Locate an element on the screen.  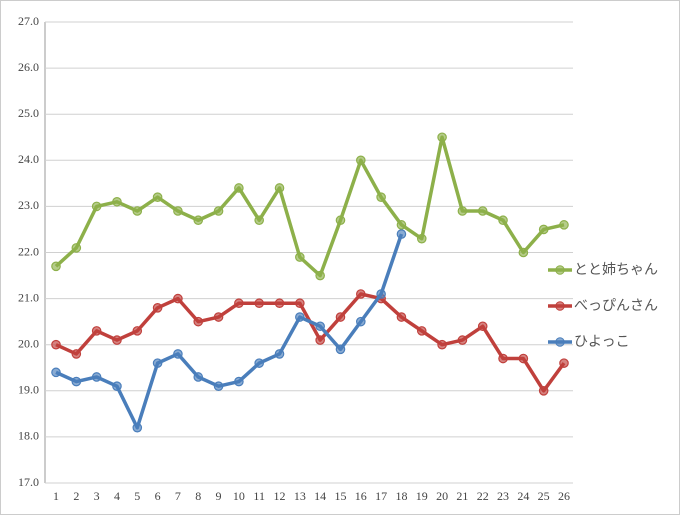
x-tick-label: 12 is located at coordinates (280, 496).